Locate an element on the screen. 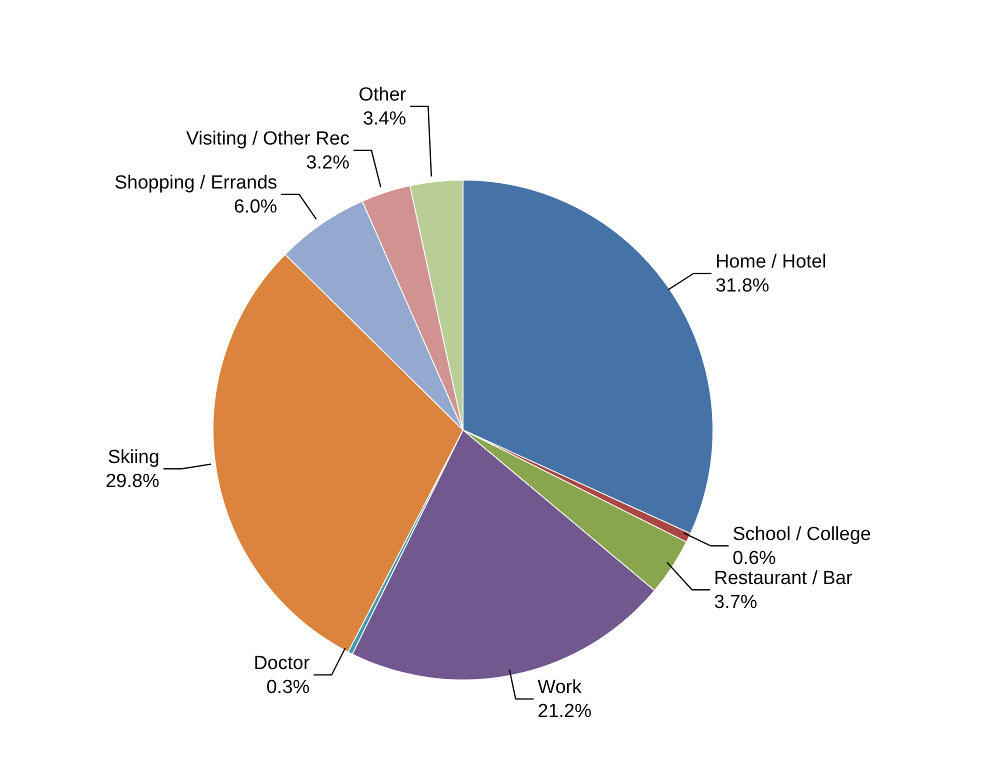 This screenshot has height=773, width=981. slice-label: Skiing is located at coordinates (134, 457).